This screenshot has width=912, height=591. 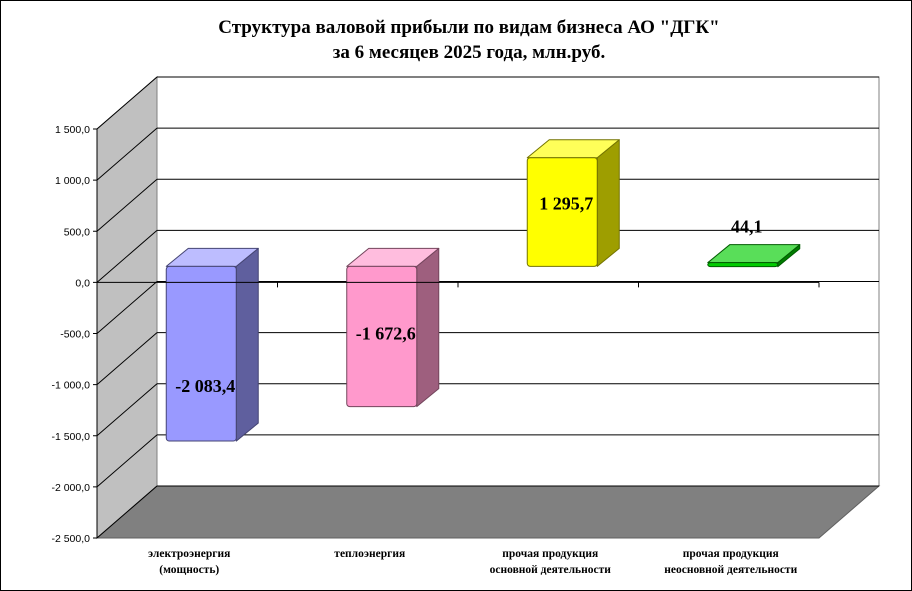 What do you see at coordinates (551, 570) in the screenshot?
I see `category-label-line: основной деятельности` at bounding box center [551, 570].